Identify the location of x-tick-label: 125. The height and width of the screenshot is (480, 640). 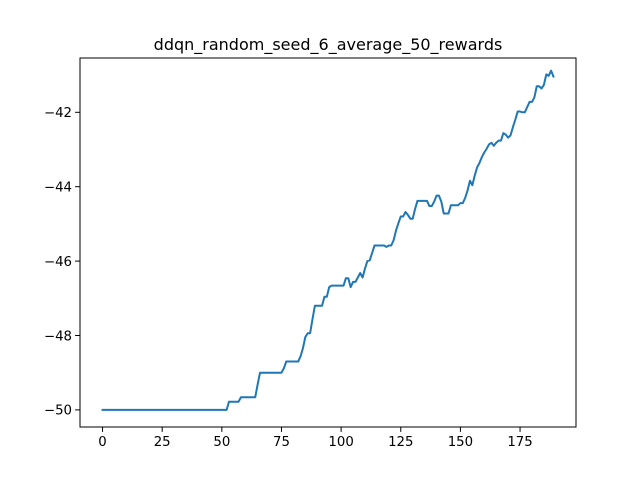
(400, 442).